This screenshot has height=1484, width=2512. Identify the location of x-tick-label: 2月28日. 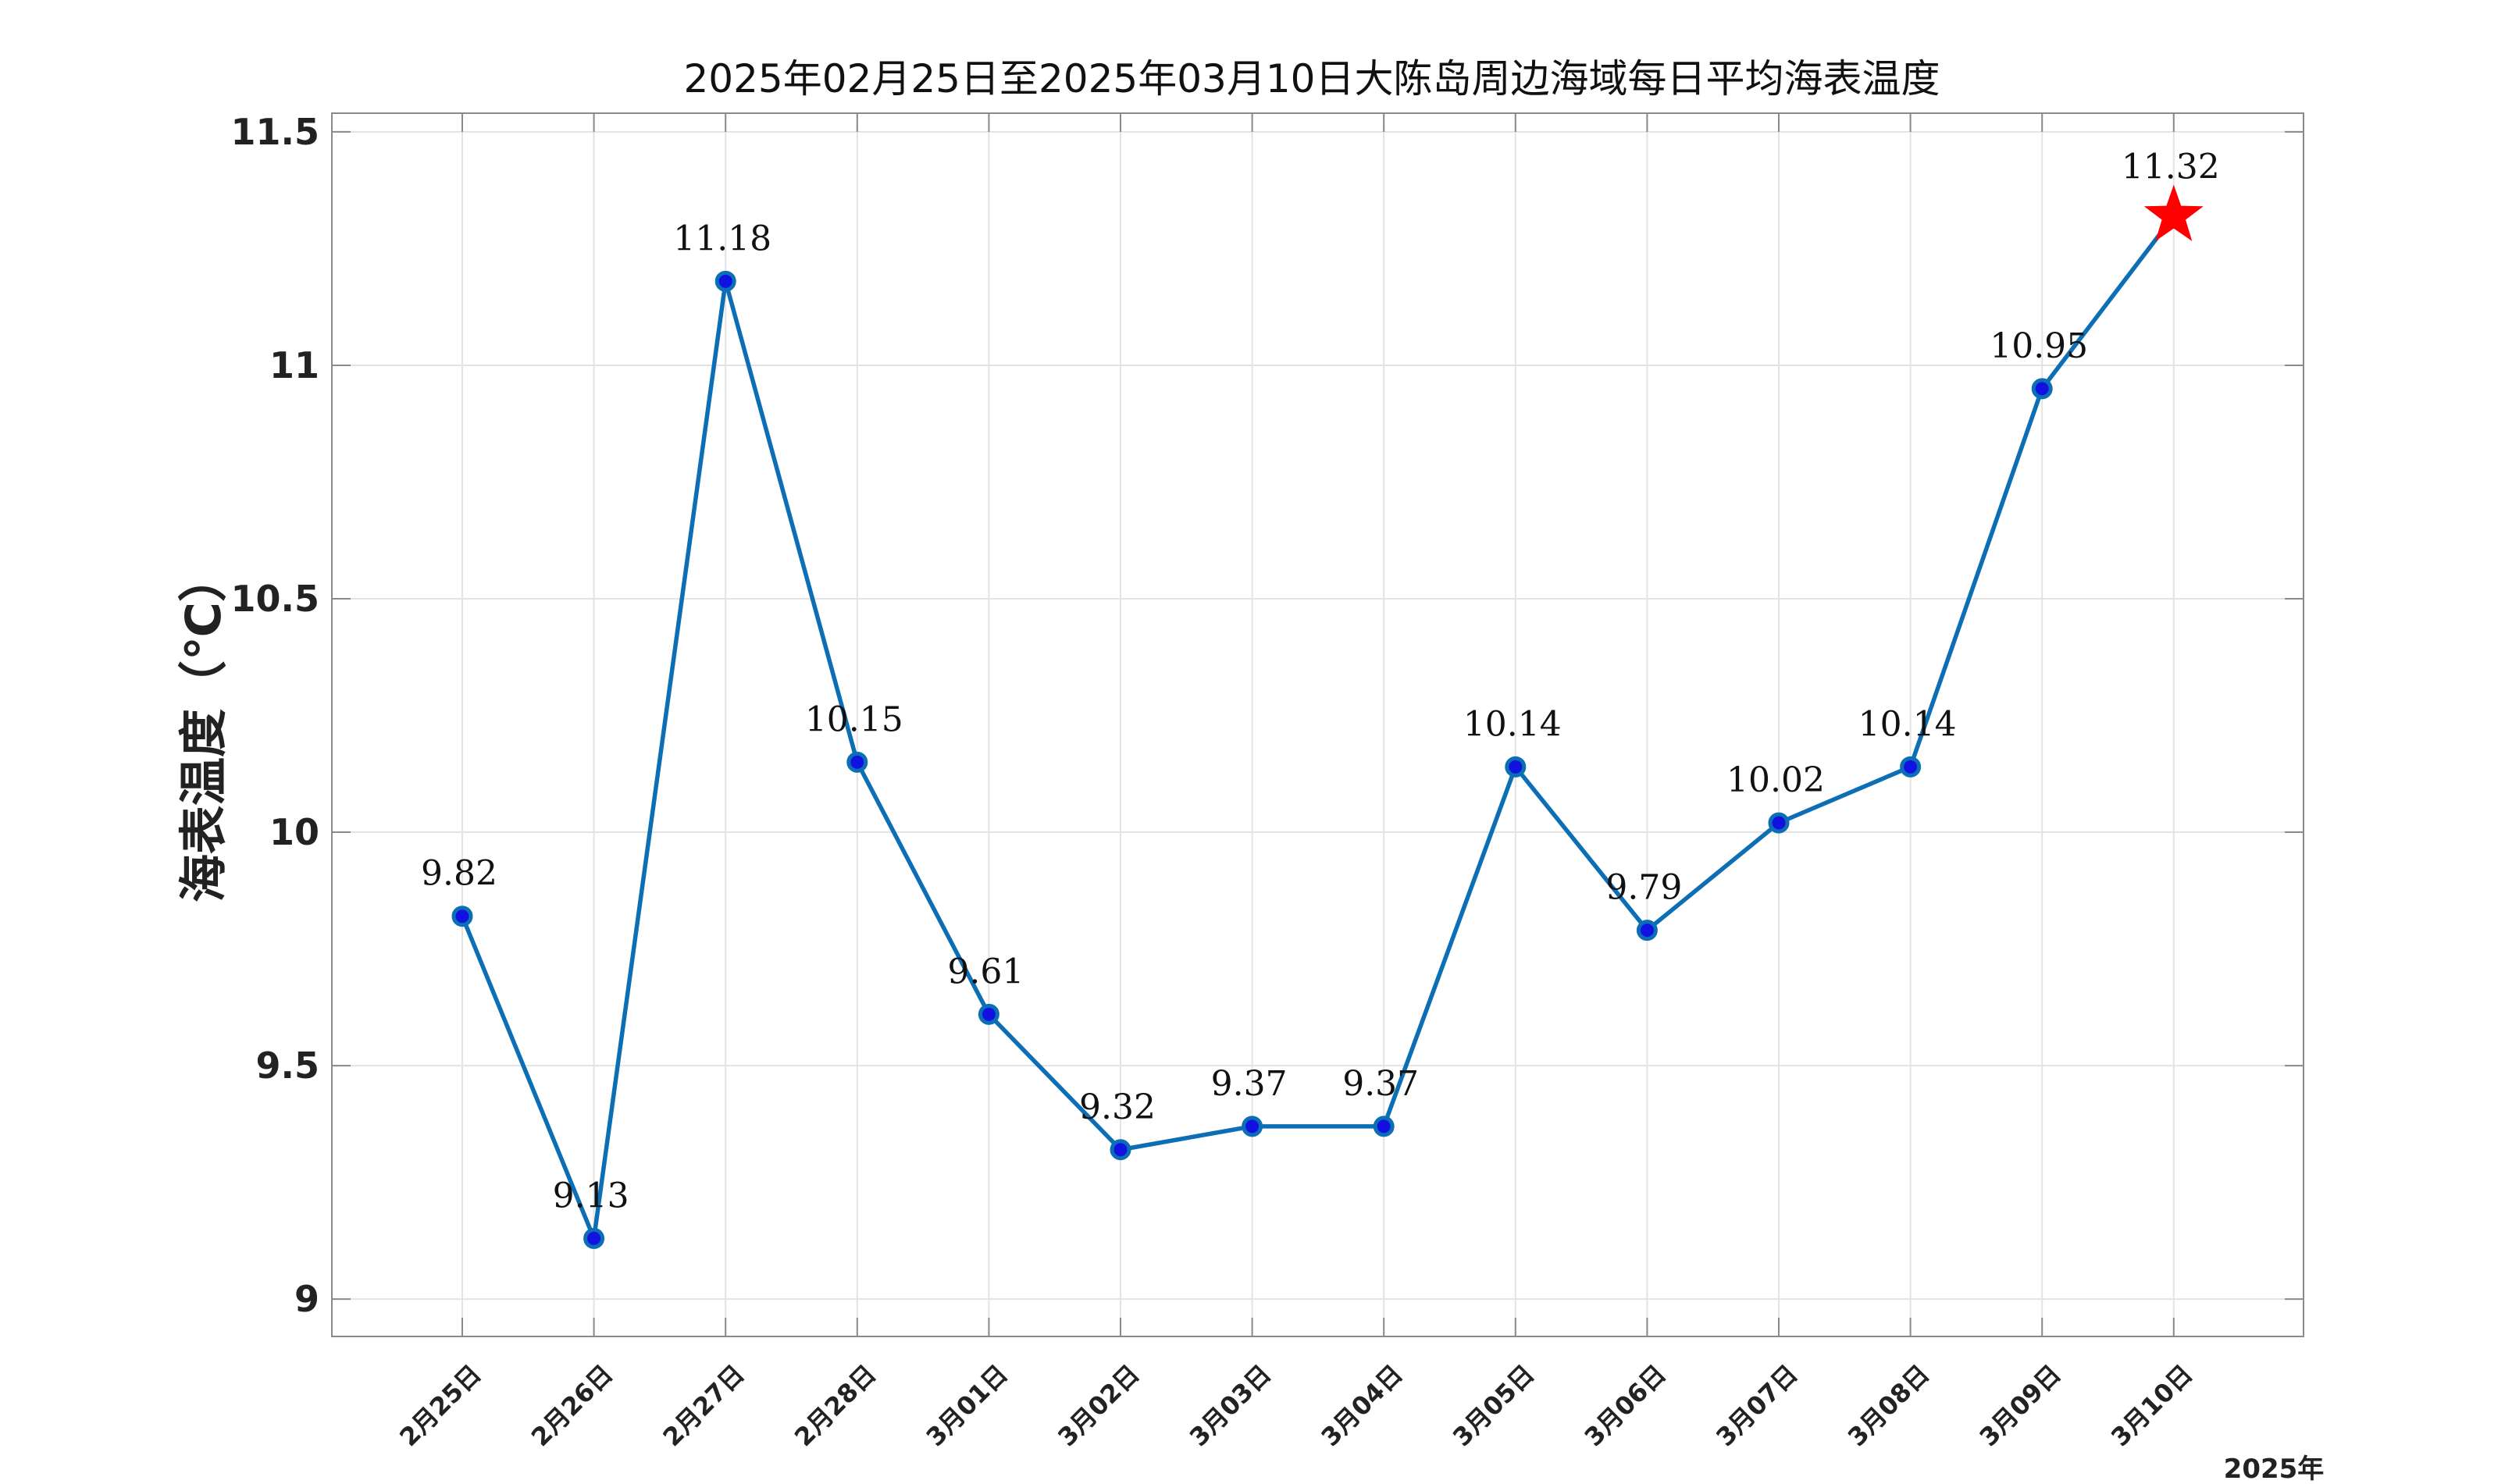
(835, 1405).